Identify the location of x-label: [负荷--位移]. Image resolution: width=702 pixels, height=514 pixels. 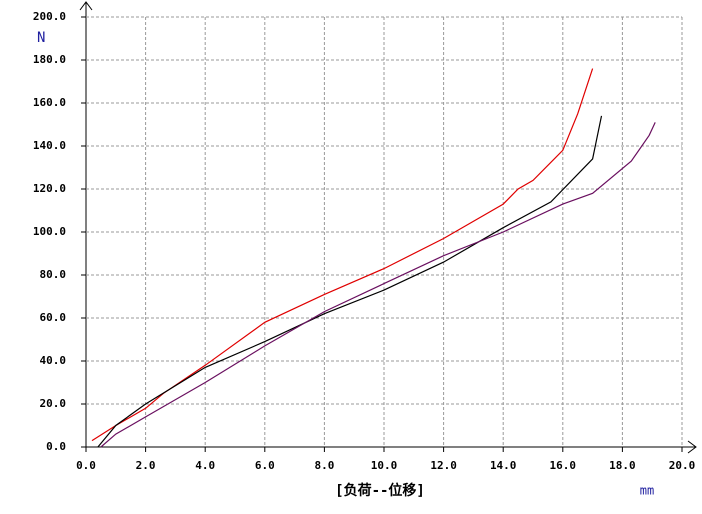
(380, 490).